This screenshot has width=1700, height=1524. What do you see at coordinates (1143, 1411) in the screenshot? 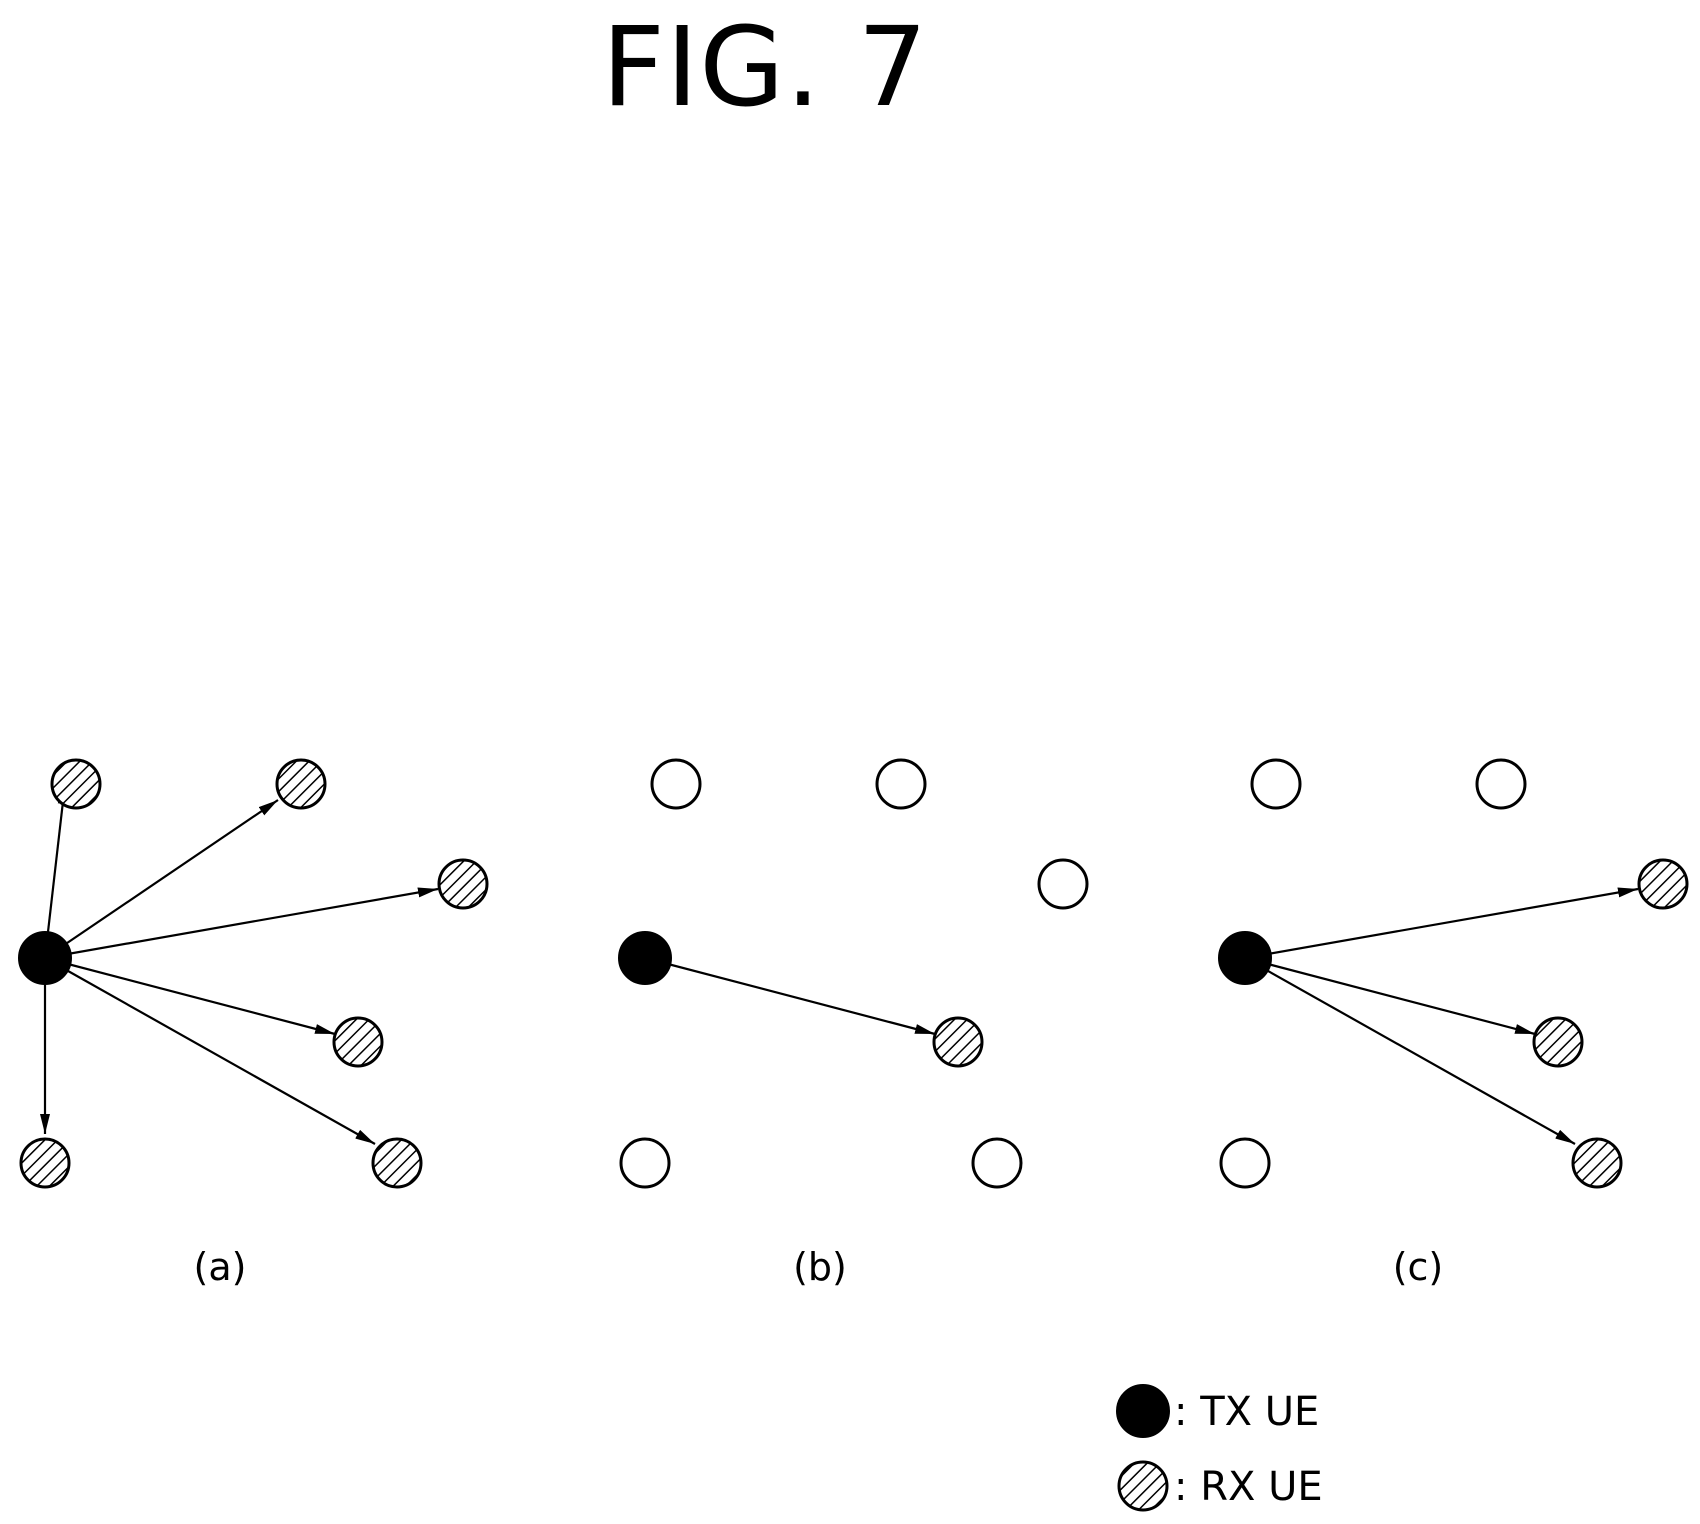
I see `legend-tx-icon` at bounding box center [1143, 1411].